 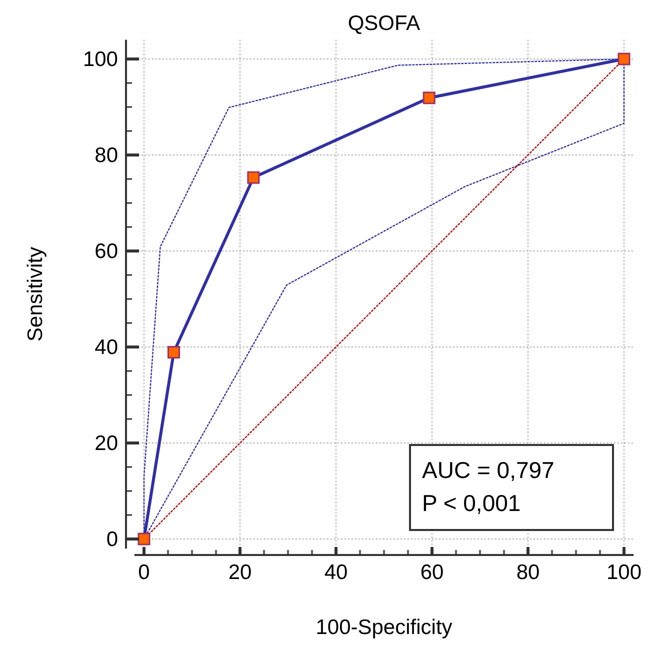 I want to click on y-tick-label: 80, so click(x=106, y=155).